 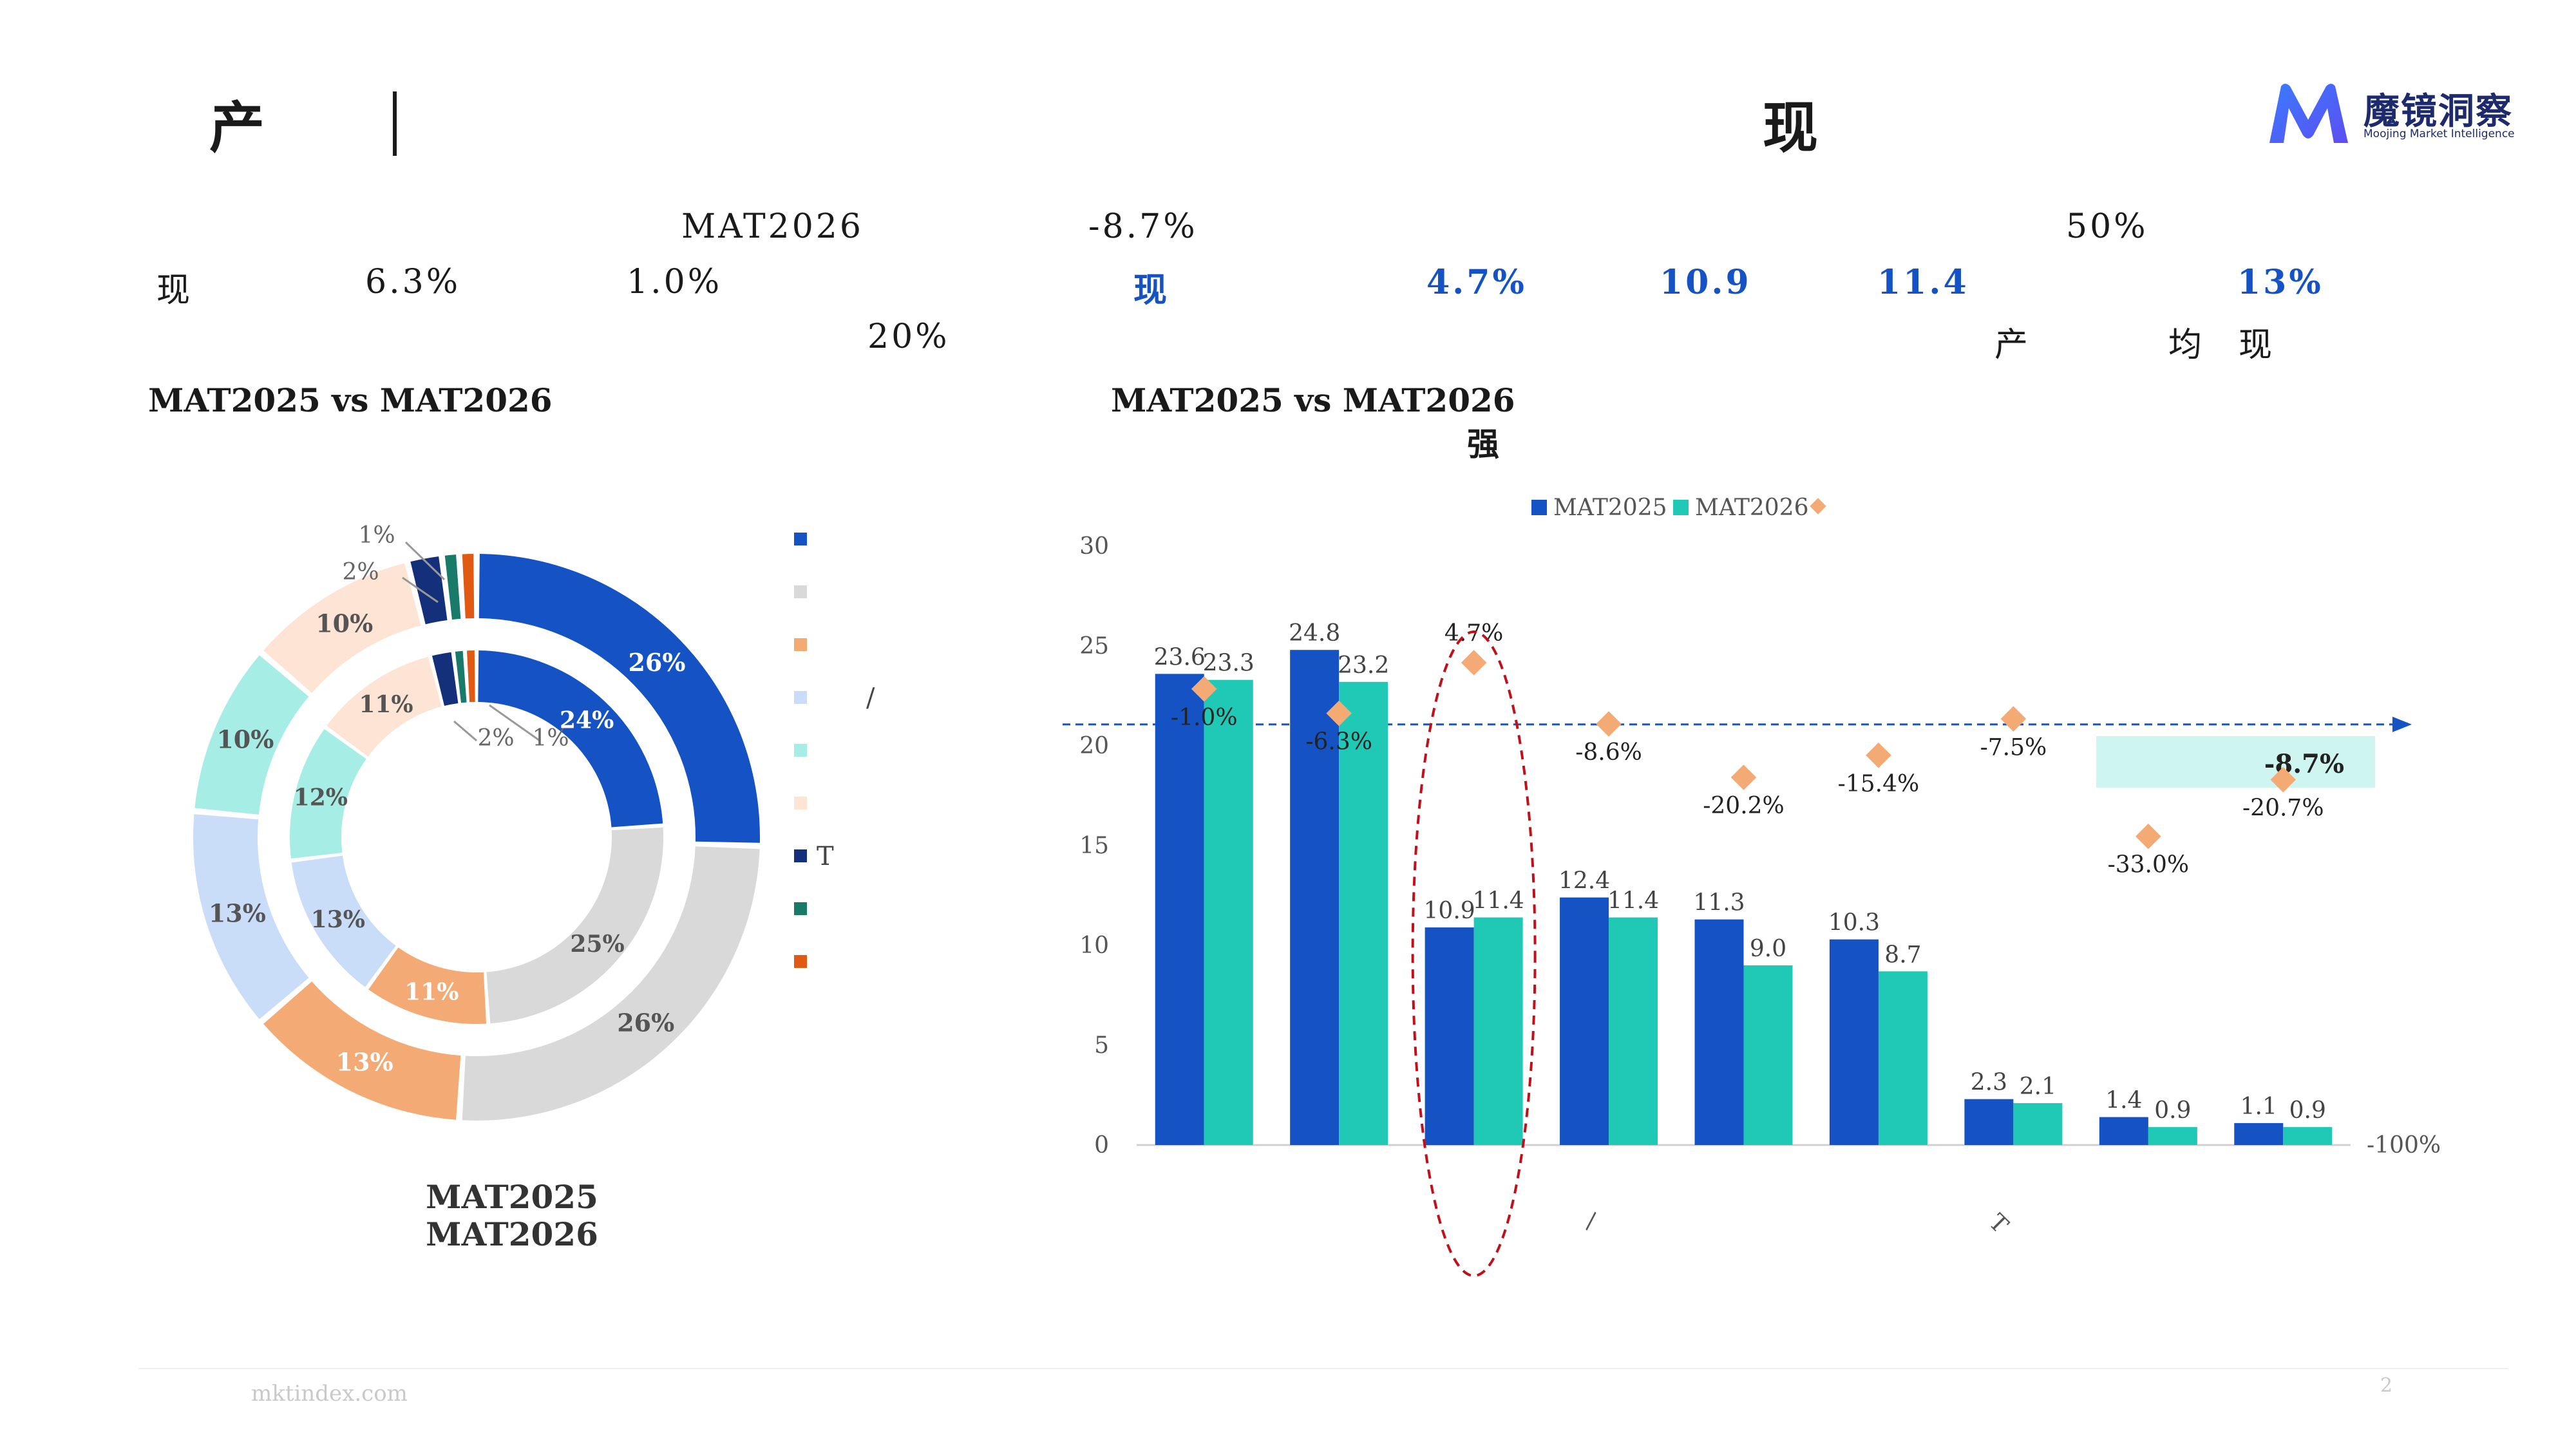 I want to click on growth-label-8: -20.7%, so click(x=2283, y=809).